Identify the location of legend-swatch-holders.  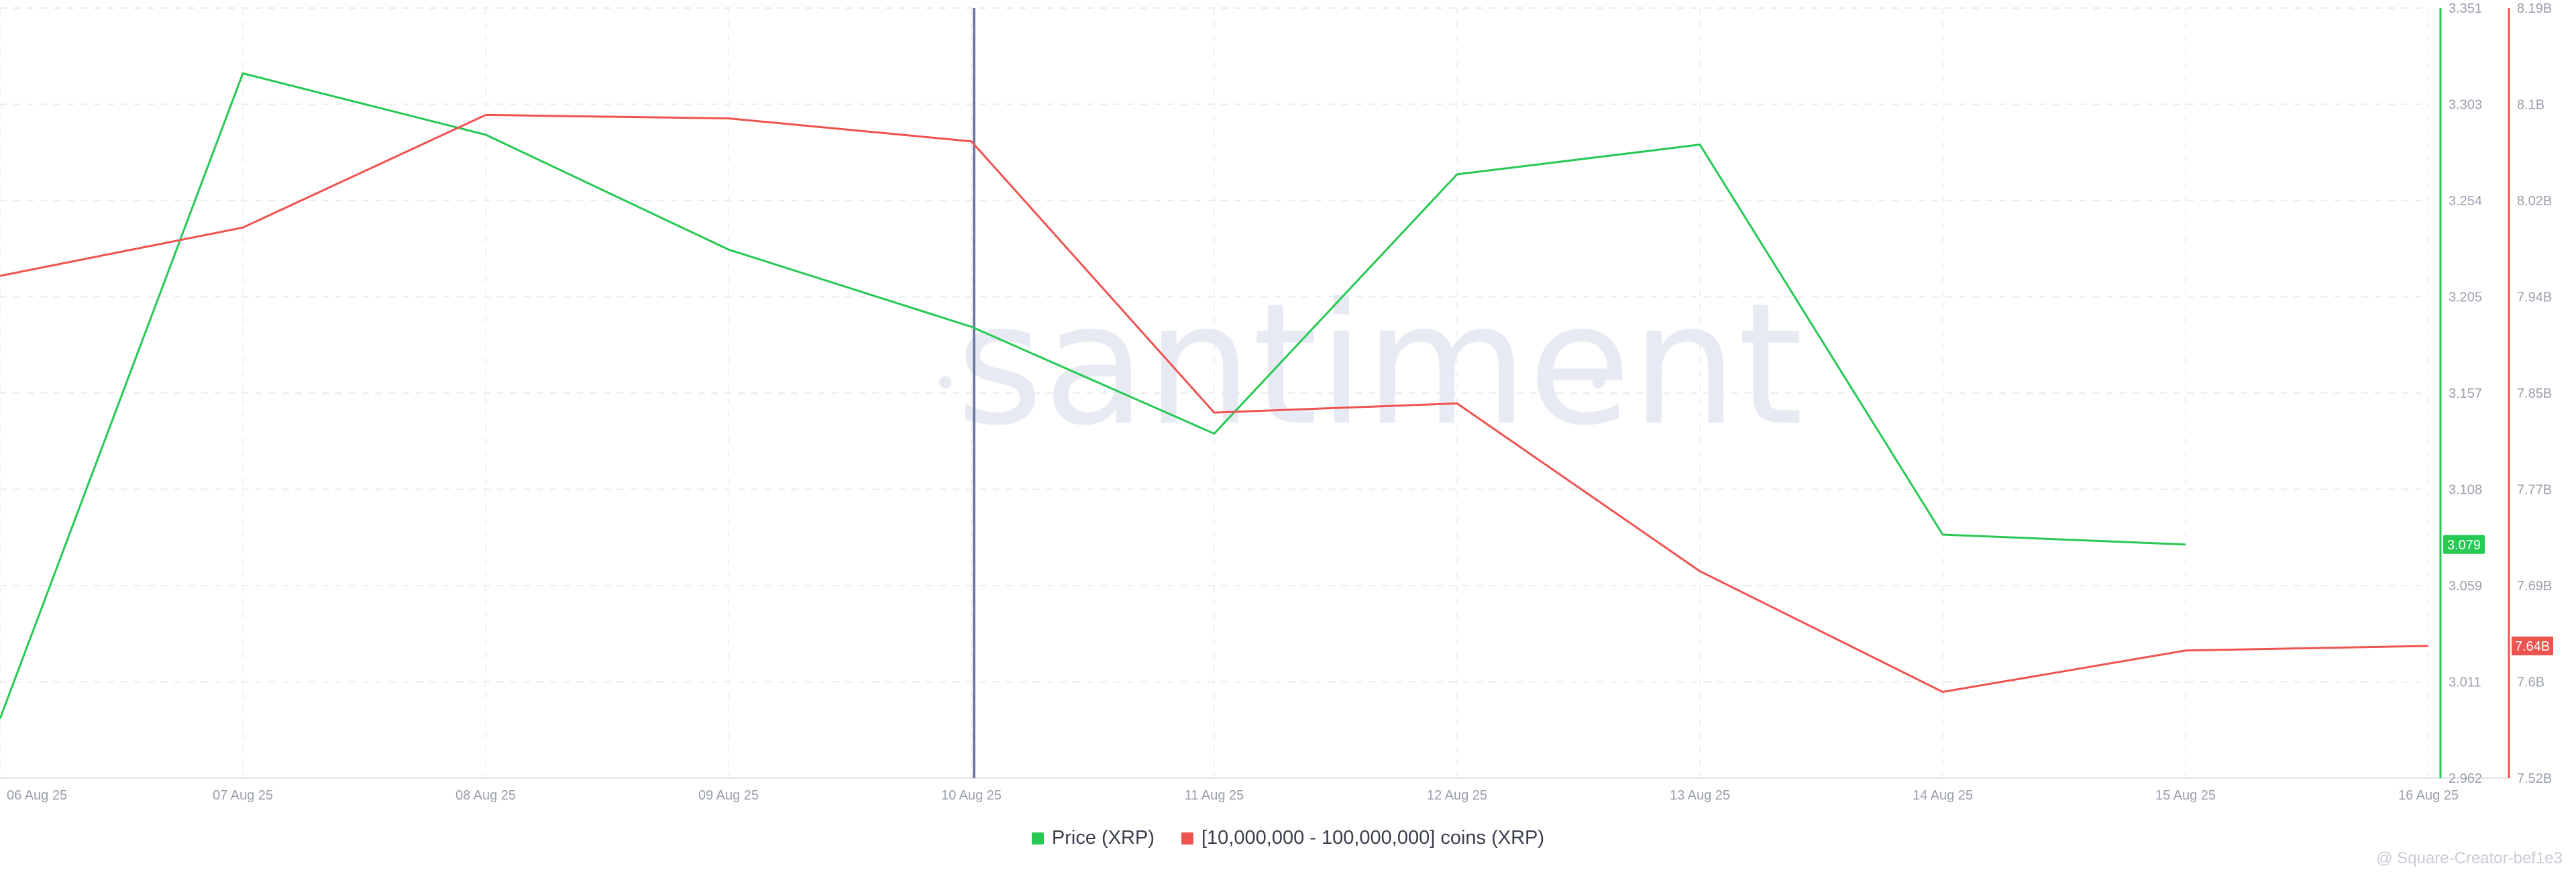
(1187, 838).